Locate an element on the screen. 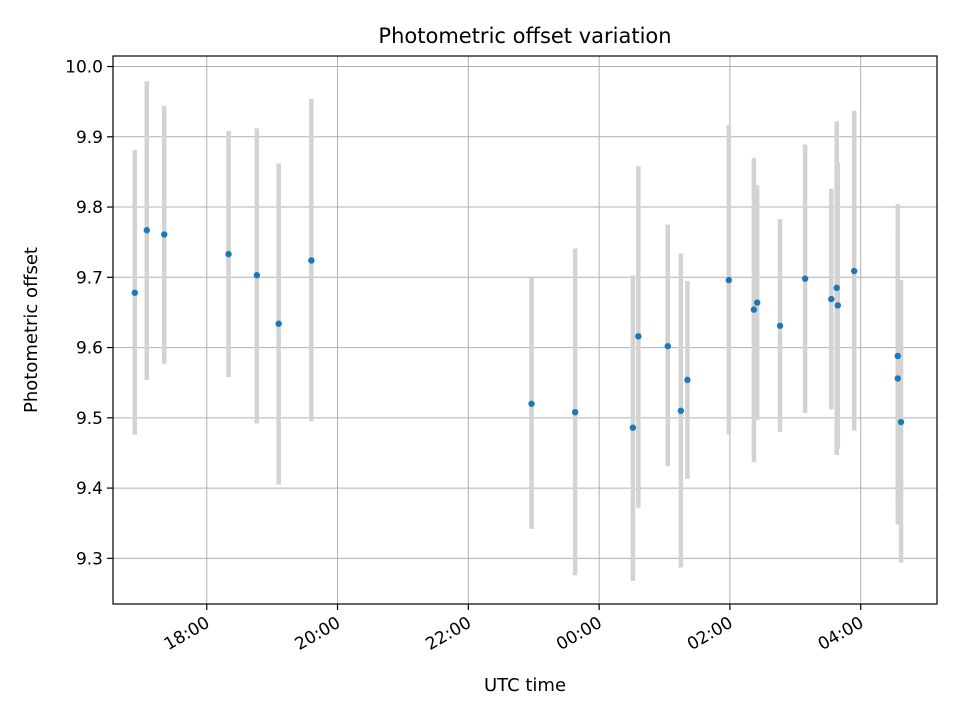 The height and width of the screenshot is (720, 960). chart-title: Photometric offset variation is located at coordinates (524, 36).